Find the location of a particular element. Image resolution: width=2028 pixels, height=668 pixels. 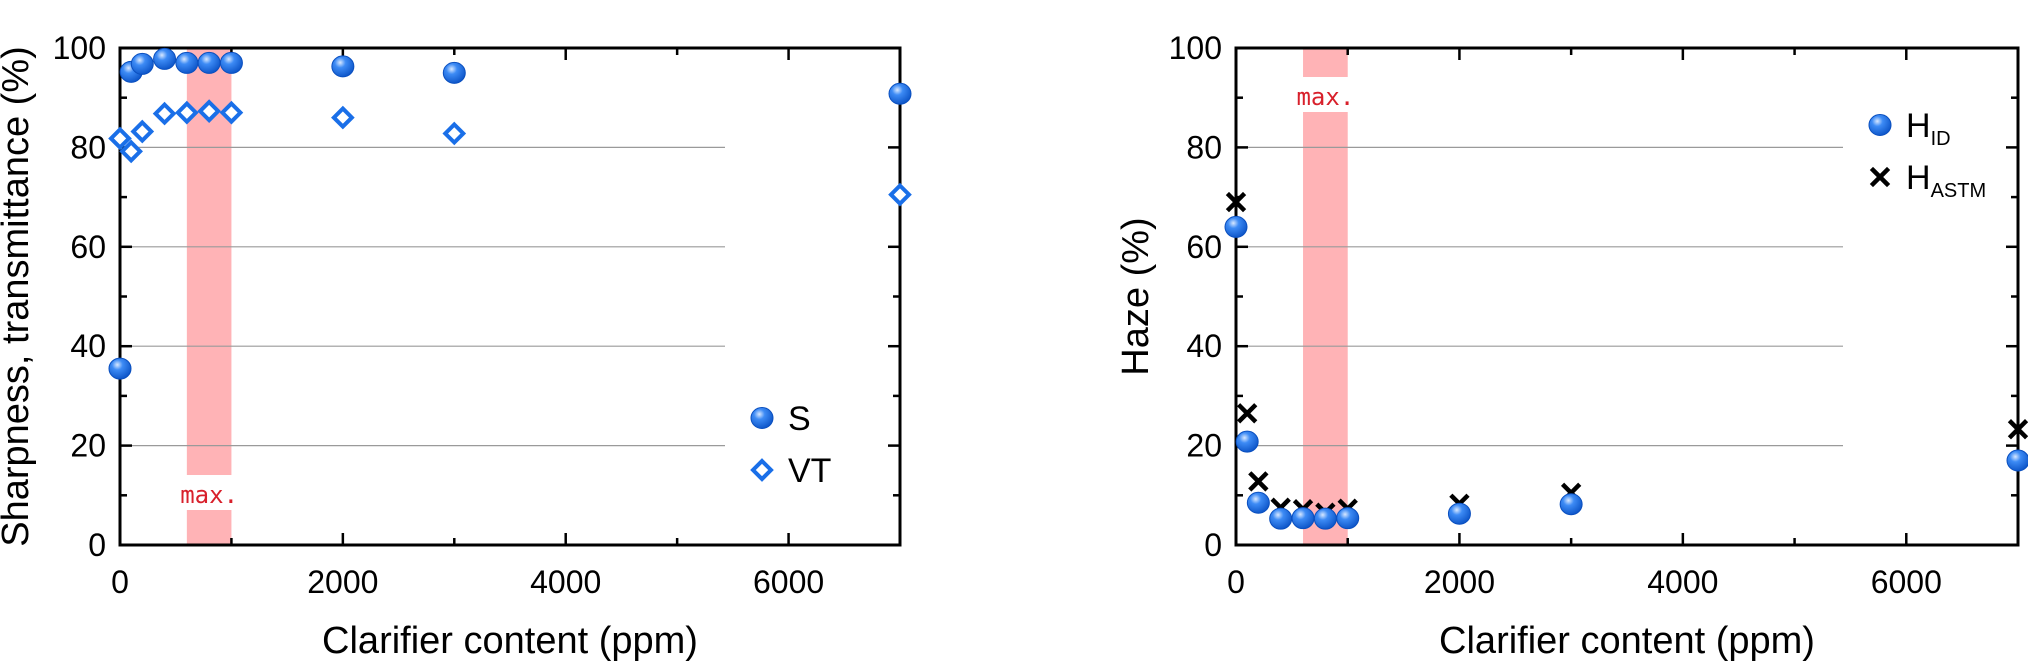

y-axis-title: Sharpness, transmittance (%) is located at coordinates (18, 296).